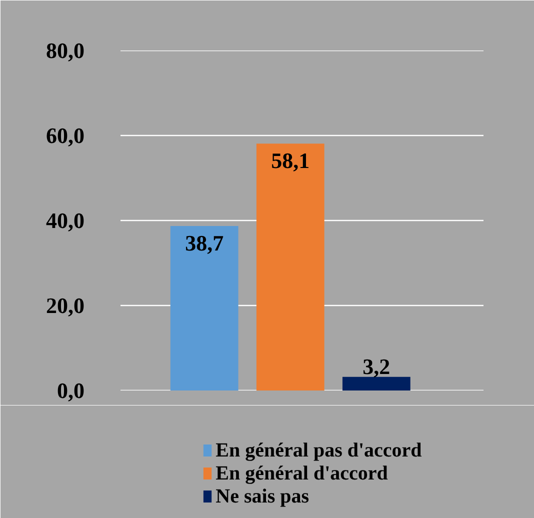 The width and height of the screenshot is (534, 518). I want to click on y-tick-label: 0,0, so click(70, 390).